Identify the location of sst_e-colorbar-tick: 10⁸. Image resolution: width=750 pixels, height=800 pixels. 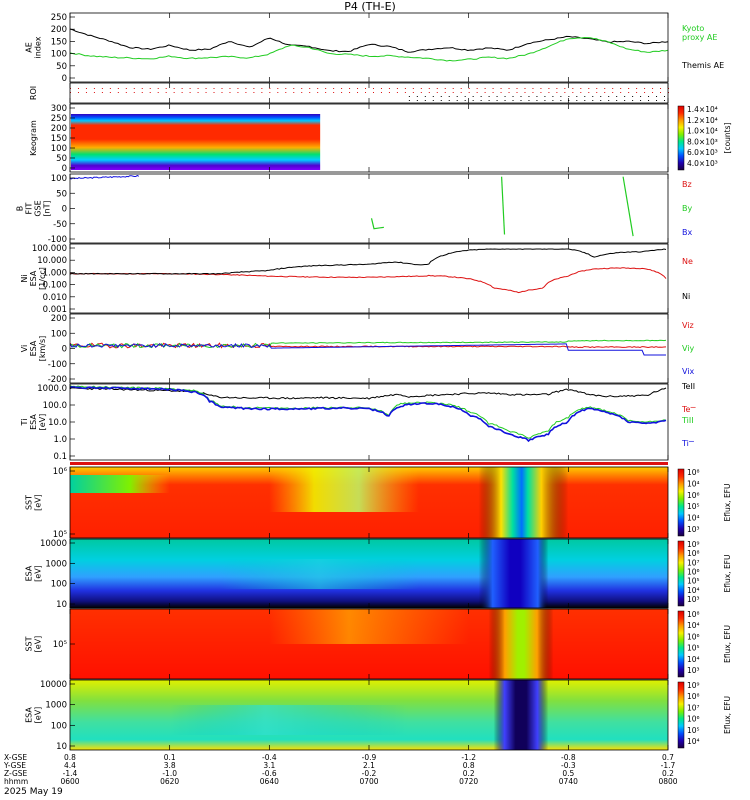
(693, 472).